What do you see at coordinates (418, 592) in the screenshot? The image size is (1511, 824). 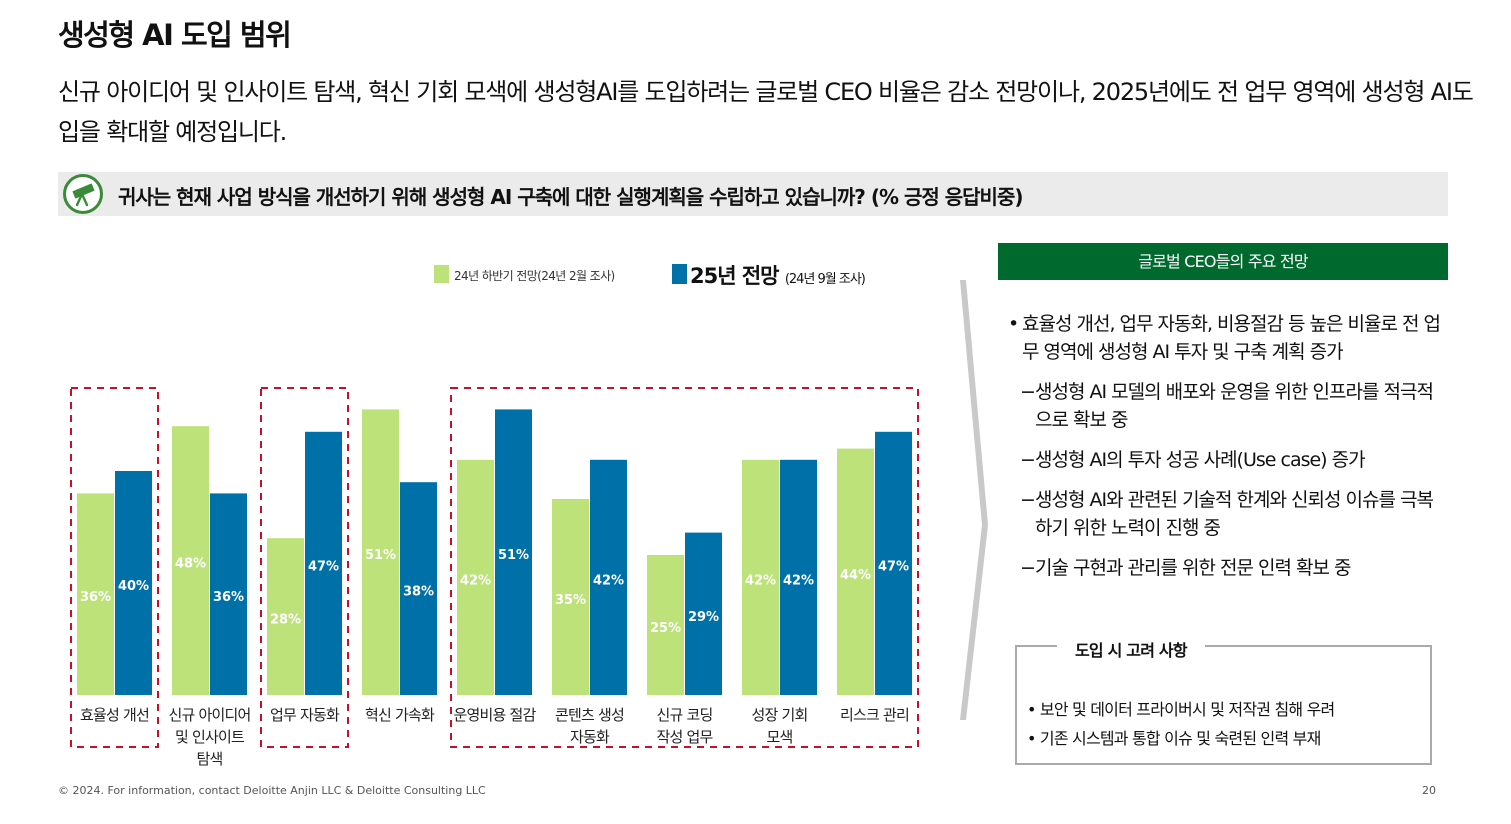 I see `data-label: 38%` at bounding box center [418, 592].